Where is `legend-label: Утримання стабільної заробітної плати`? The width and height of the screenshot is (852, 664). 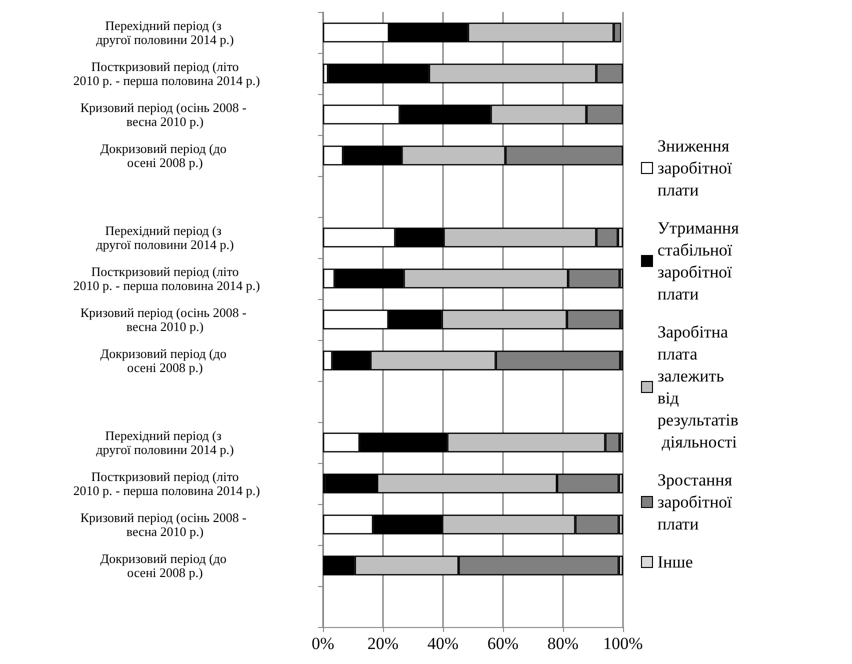 legend-label: Утримання стабільної заробітної плати is located at coordinates (701, 261).